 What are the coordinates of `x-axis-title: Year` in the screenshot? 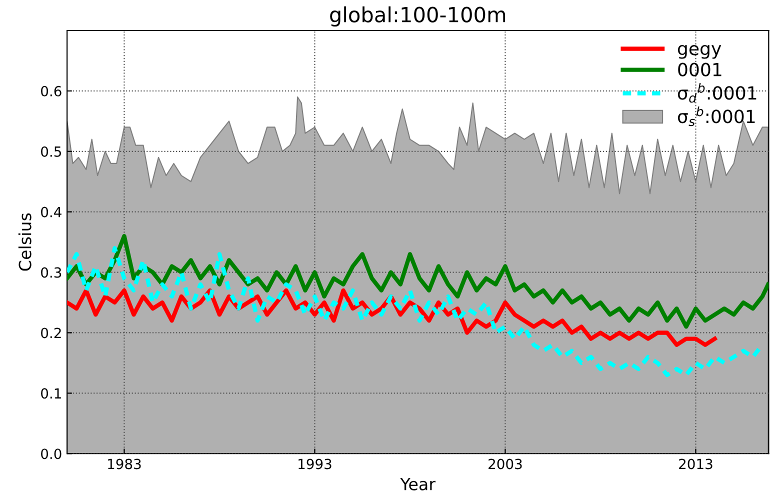 It's located at (418, 484).